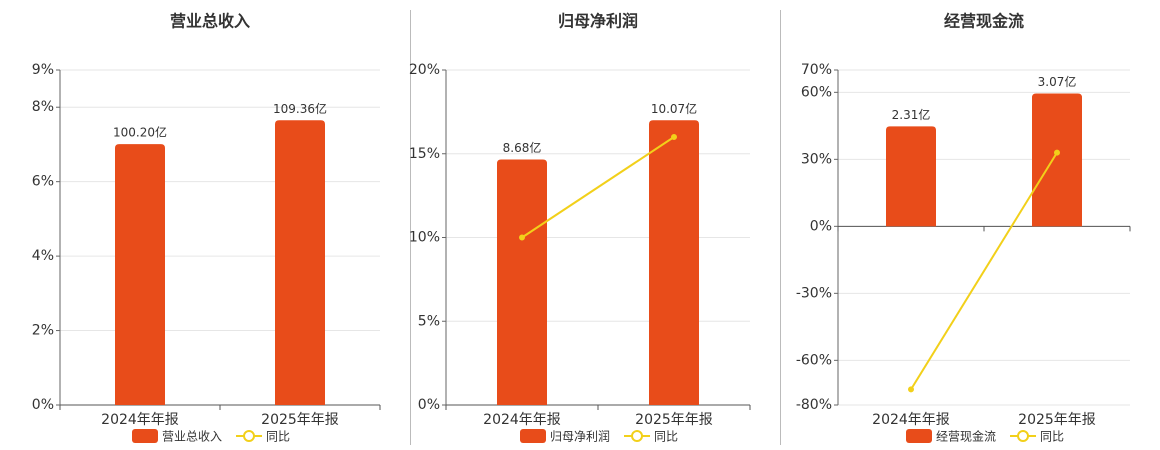  I want to click on y-tick-label: 20%, so click(424, 70).